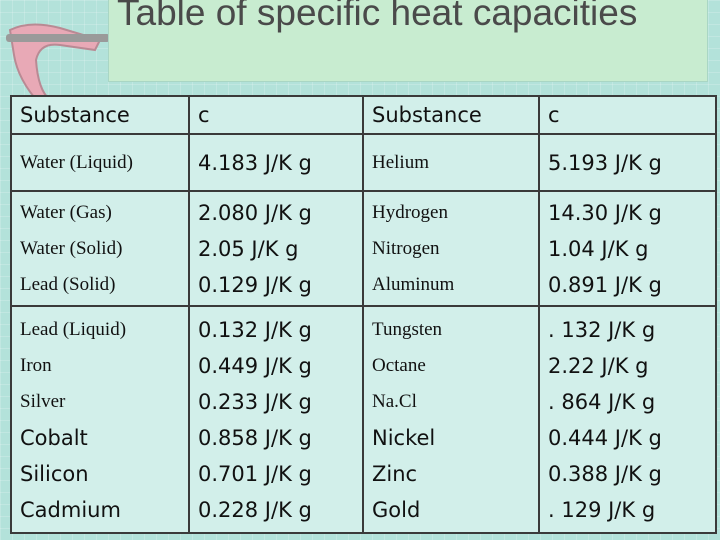 This screenshot has width=720, height=540. Describe the element at coordinates (605, 162) in the screenshot. I see `heat-value: 5.193 J/K g` at that location.